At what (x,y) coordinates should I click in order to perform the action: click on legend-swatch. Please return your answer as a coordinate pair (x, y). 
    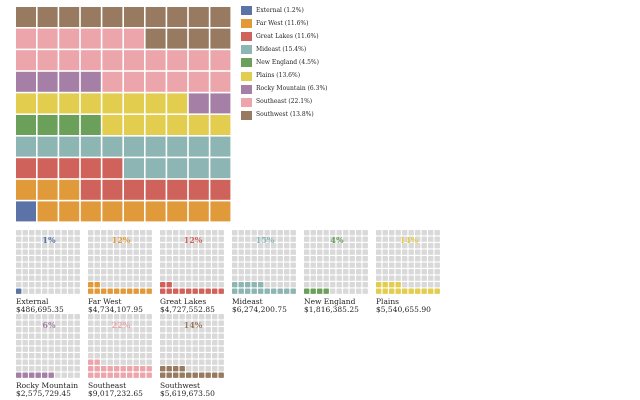
    Looking at the image, I should click on (246, 50).